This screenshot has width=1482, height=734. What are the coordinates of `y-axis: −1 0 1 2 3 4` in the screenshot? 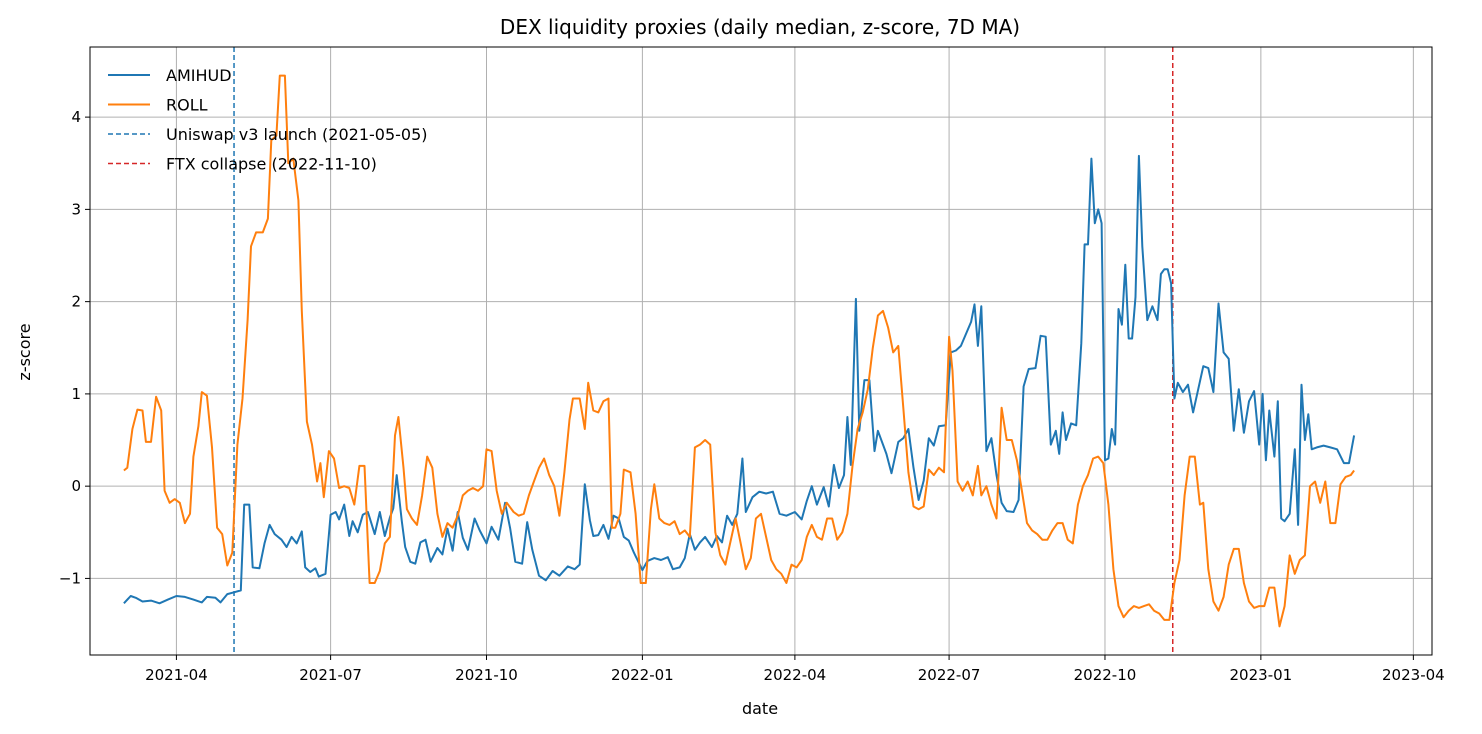 It's located at (74, 347).